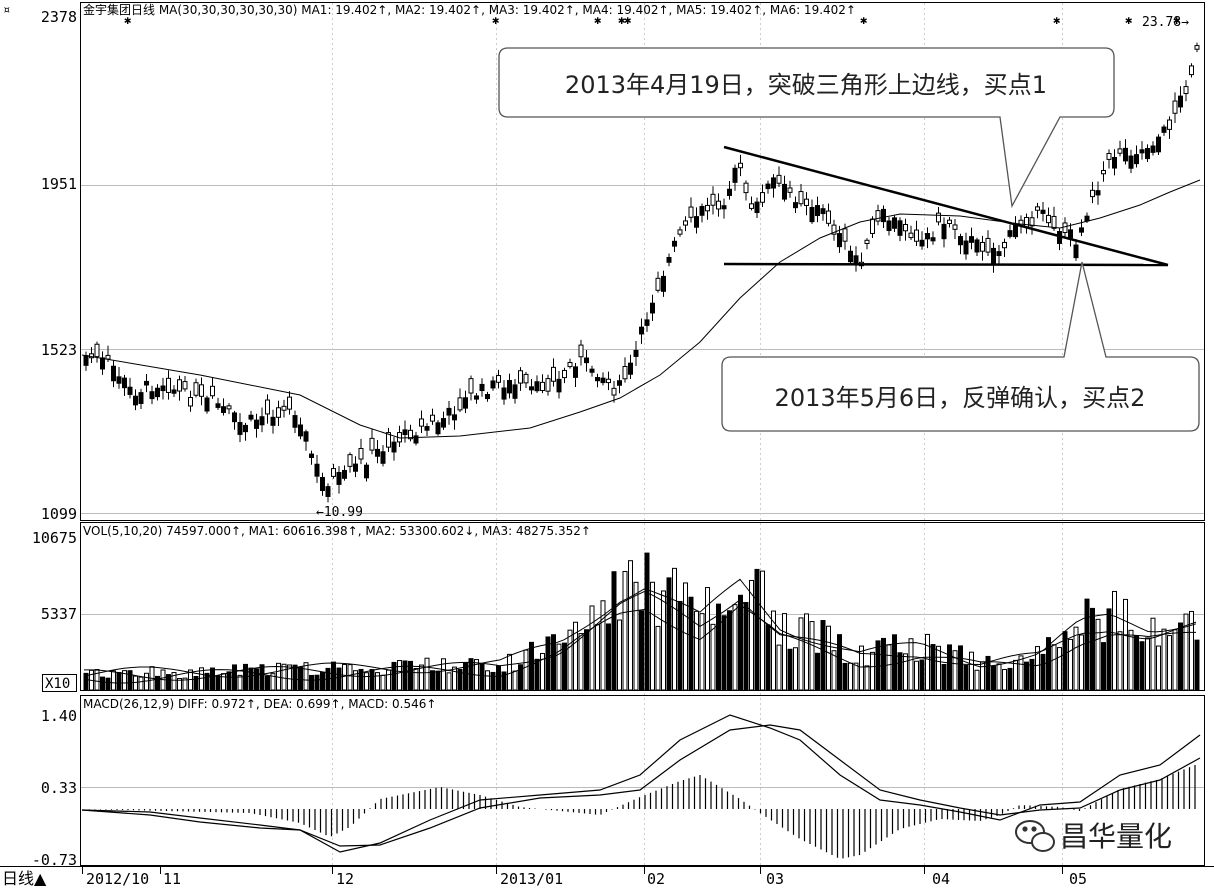 This screenshot has height=891, width=1214. What do you see at coordinates (806, 128) in the screenshot?
I see `annotation-buy1: 2013年4月19日，突破三角形上边线，买点1` at bounding box center [806, 128].